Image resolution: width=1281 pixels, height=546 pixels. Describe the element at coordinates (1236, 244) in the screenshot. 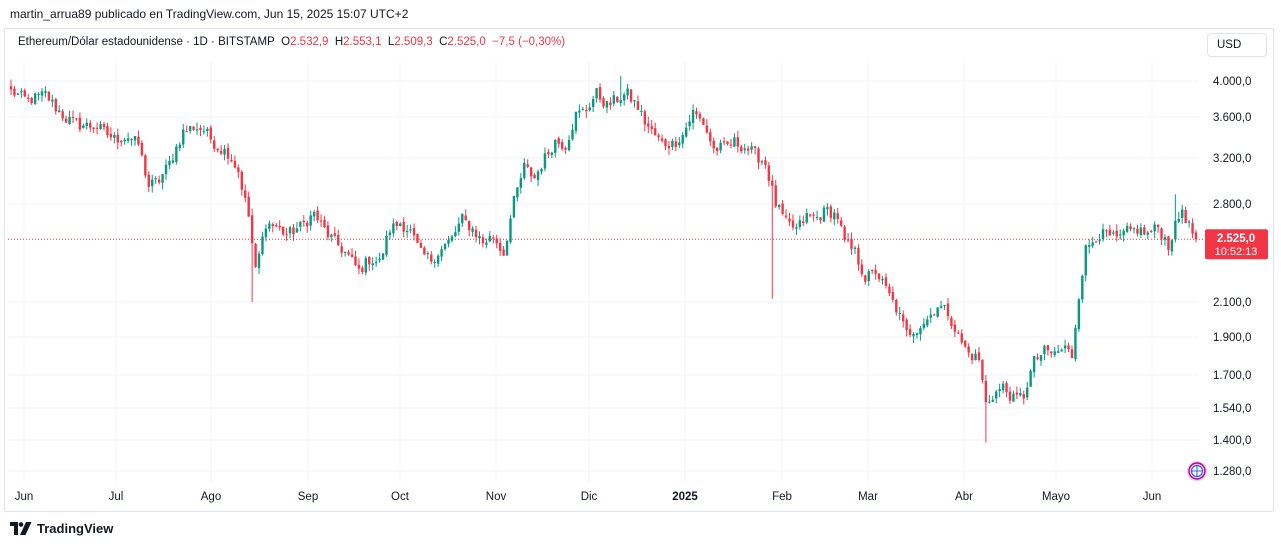

I see `last-price-label: 2.525,010:52:13` at that location.